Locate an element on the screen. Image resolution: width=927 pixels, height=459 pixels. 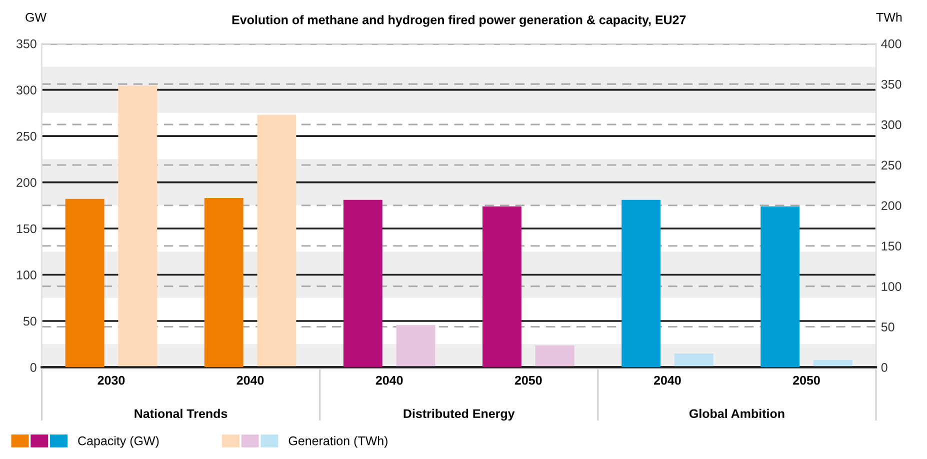
y2-tick-label: 250 is located at coordinates (892, 165).